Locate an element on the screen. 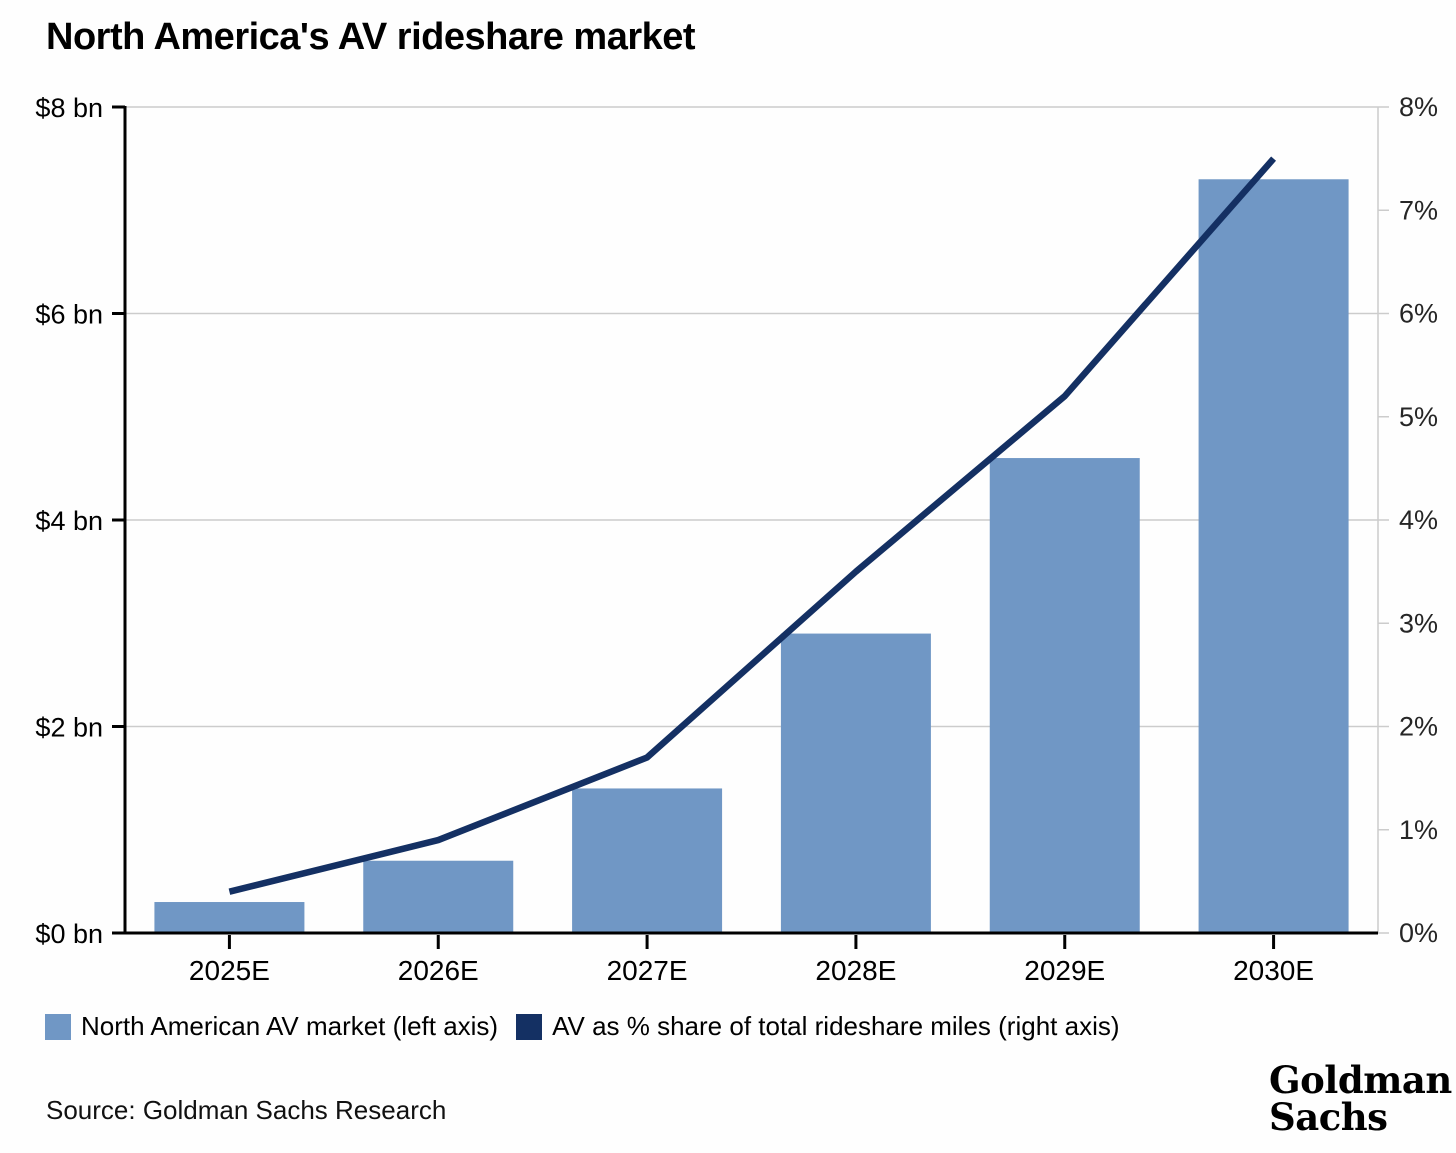 The height and width of the screenshot is (1153, 1456). y-axis-label-right: 8% is located at coordinates (1418, 107).